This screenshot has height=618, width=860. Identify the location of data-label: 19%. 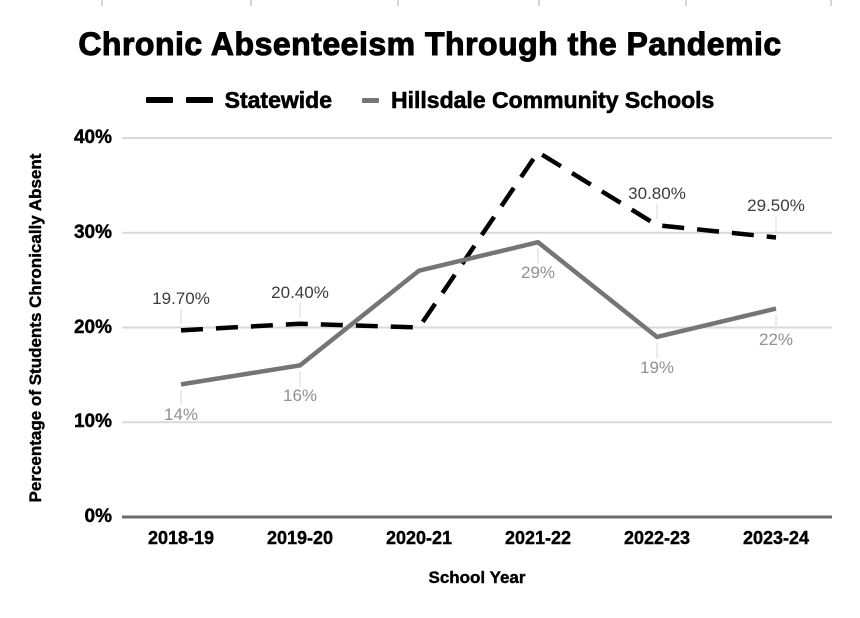
(657, 367).